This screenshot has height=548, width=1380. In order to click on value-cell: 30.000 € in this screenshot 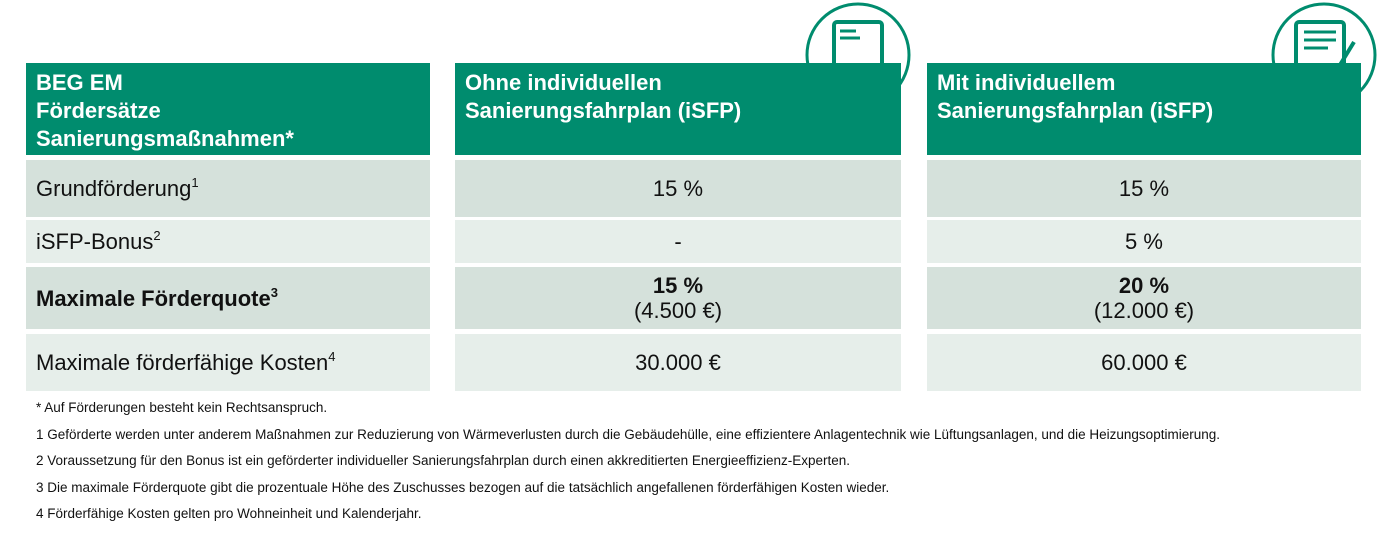, I will do `click(678, 362)`.